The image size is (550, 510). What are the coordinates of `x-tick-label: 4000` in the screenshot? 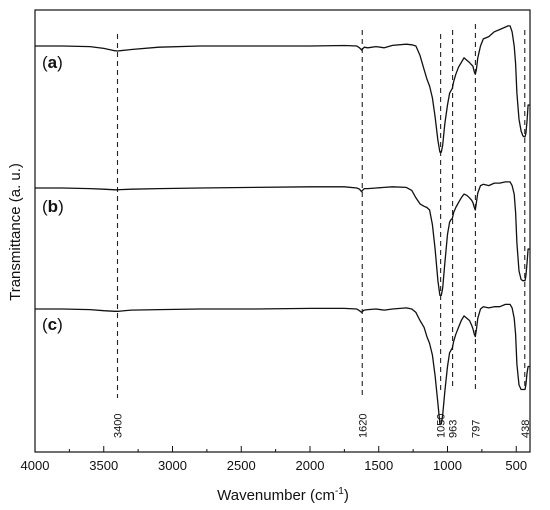 It's located at (35, 465).